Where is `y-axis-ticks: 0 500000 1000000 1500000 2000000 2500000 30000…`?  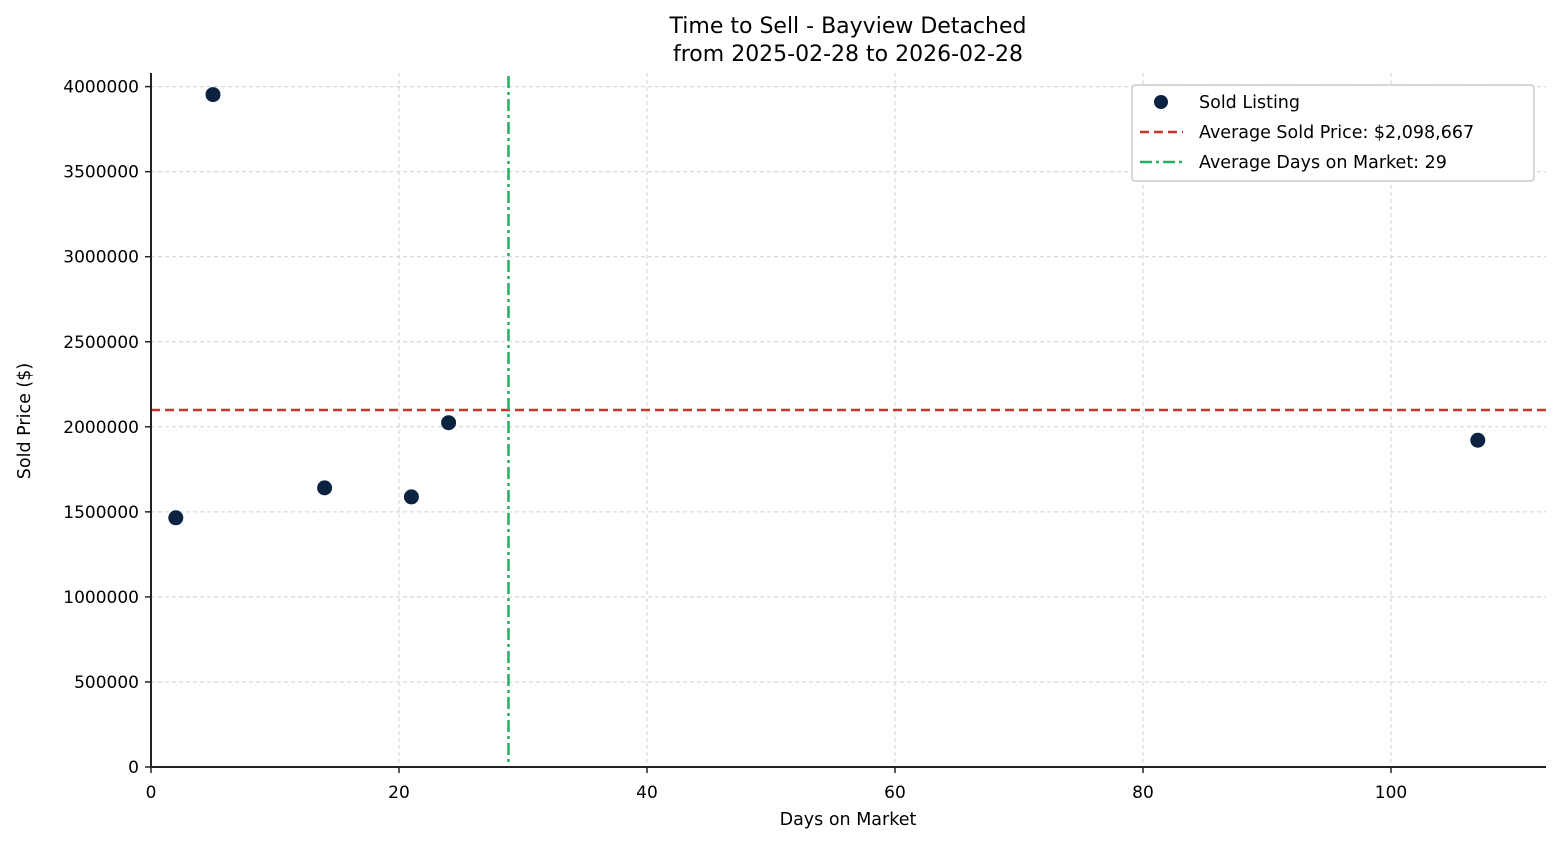
y-axis-ticks: 0 500000 1000000 1500000 2000000 2500000 30000… is located at coordinates (107, 428).